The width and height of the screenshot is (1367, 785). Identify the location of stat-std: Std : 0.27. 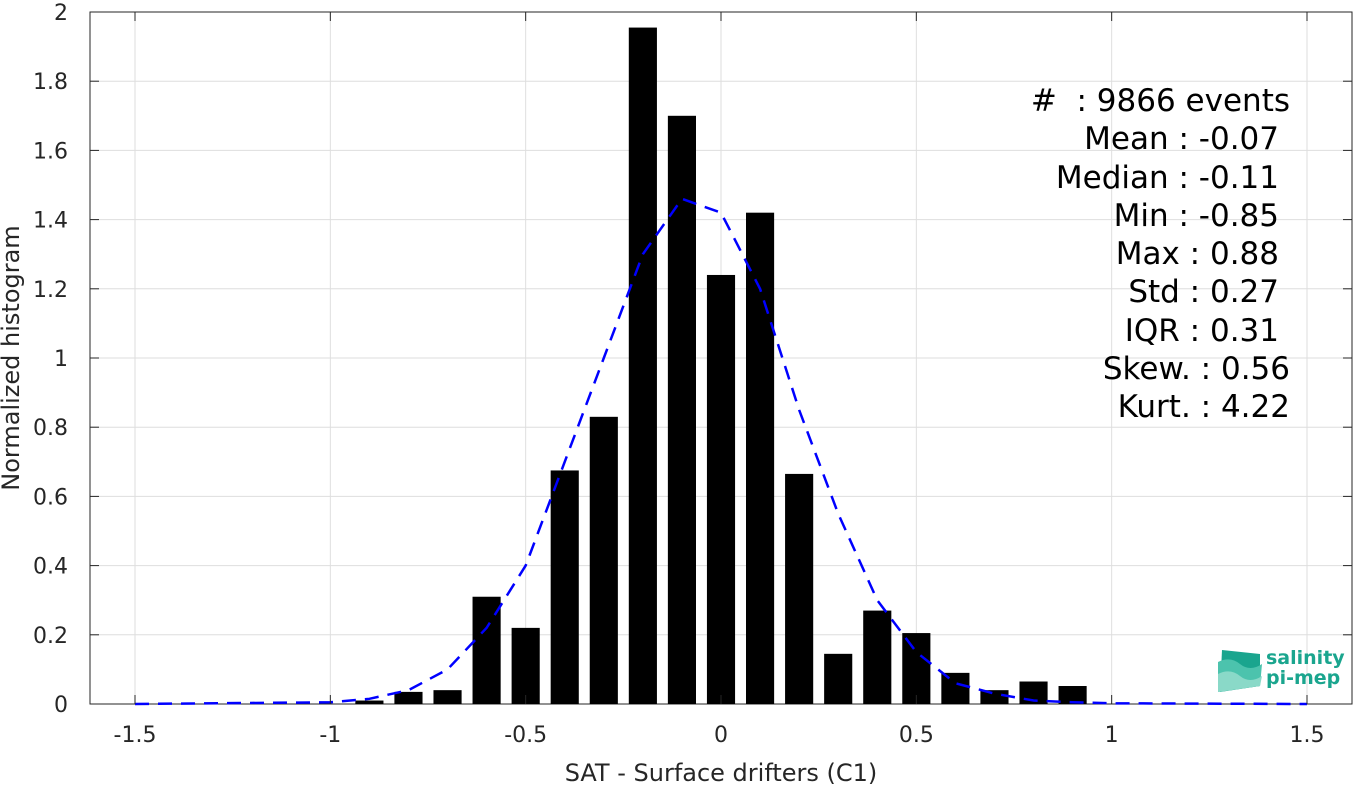
(1203, 292).